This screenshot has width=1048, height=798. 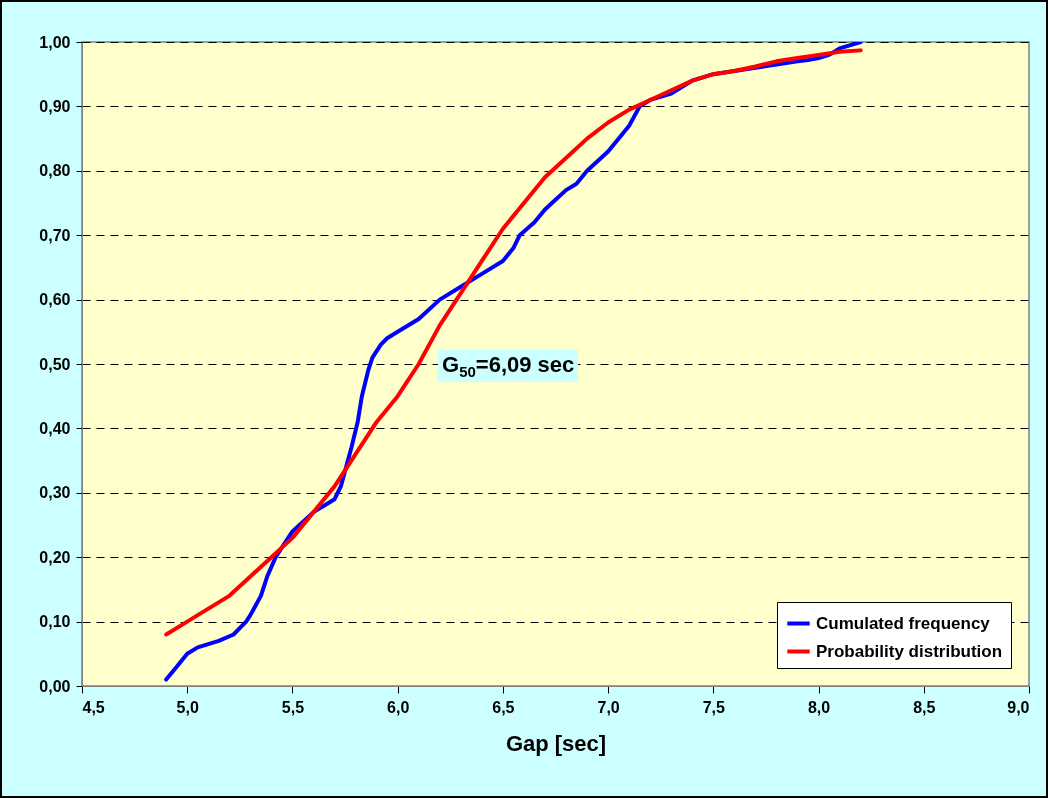 What do you see at coordinates (924, 707) in the screenshot?
I see `x-tick-label: 8,5` at bounding box center [924, 707].